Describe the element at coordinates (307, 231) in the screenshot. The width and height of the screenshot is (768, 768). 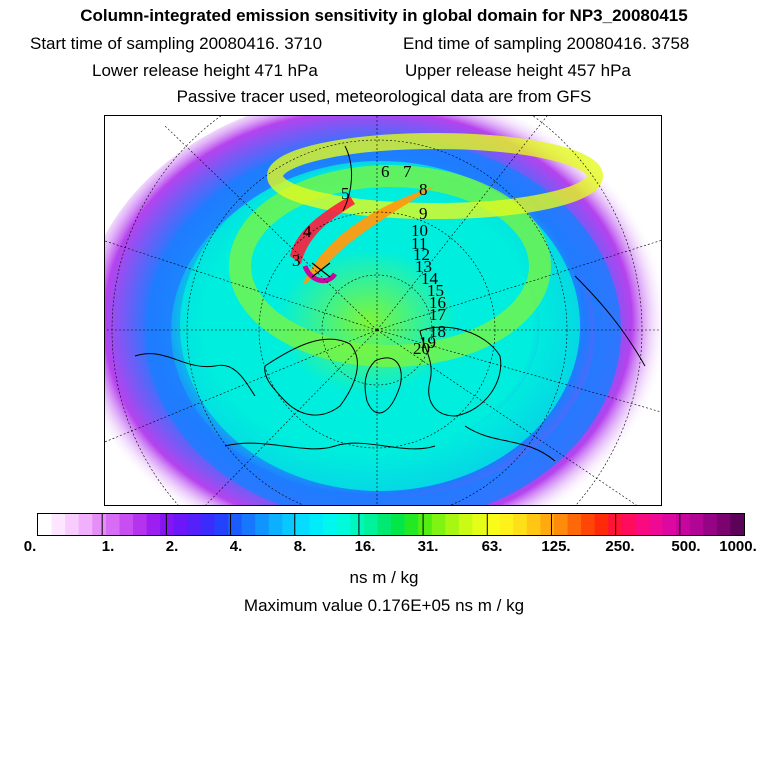
I see `traj-label: 4` at that location.